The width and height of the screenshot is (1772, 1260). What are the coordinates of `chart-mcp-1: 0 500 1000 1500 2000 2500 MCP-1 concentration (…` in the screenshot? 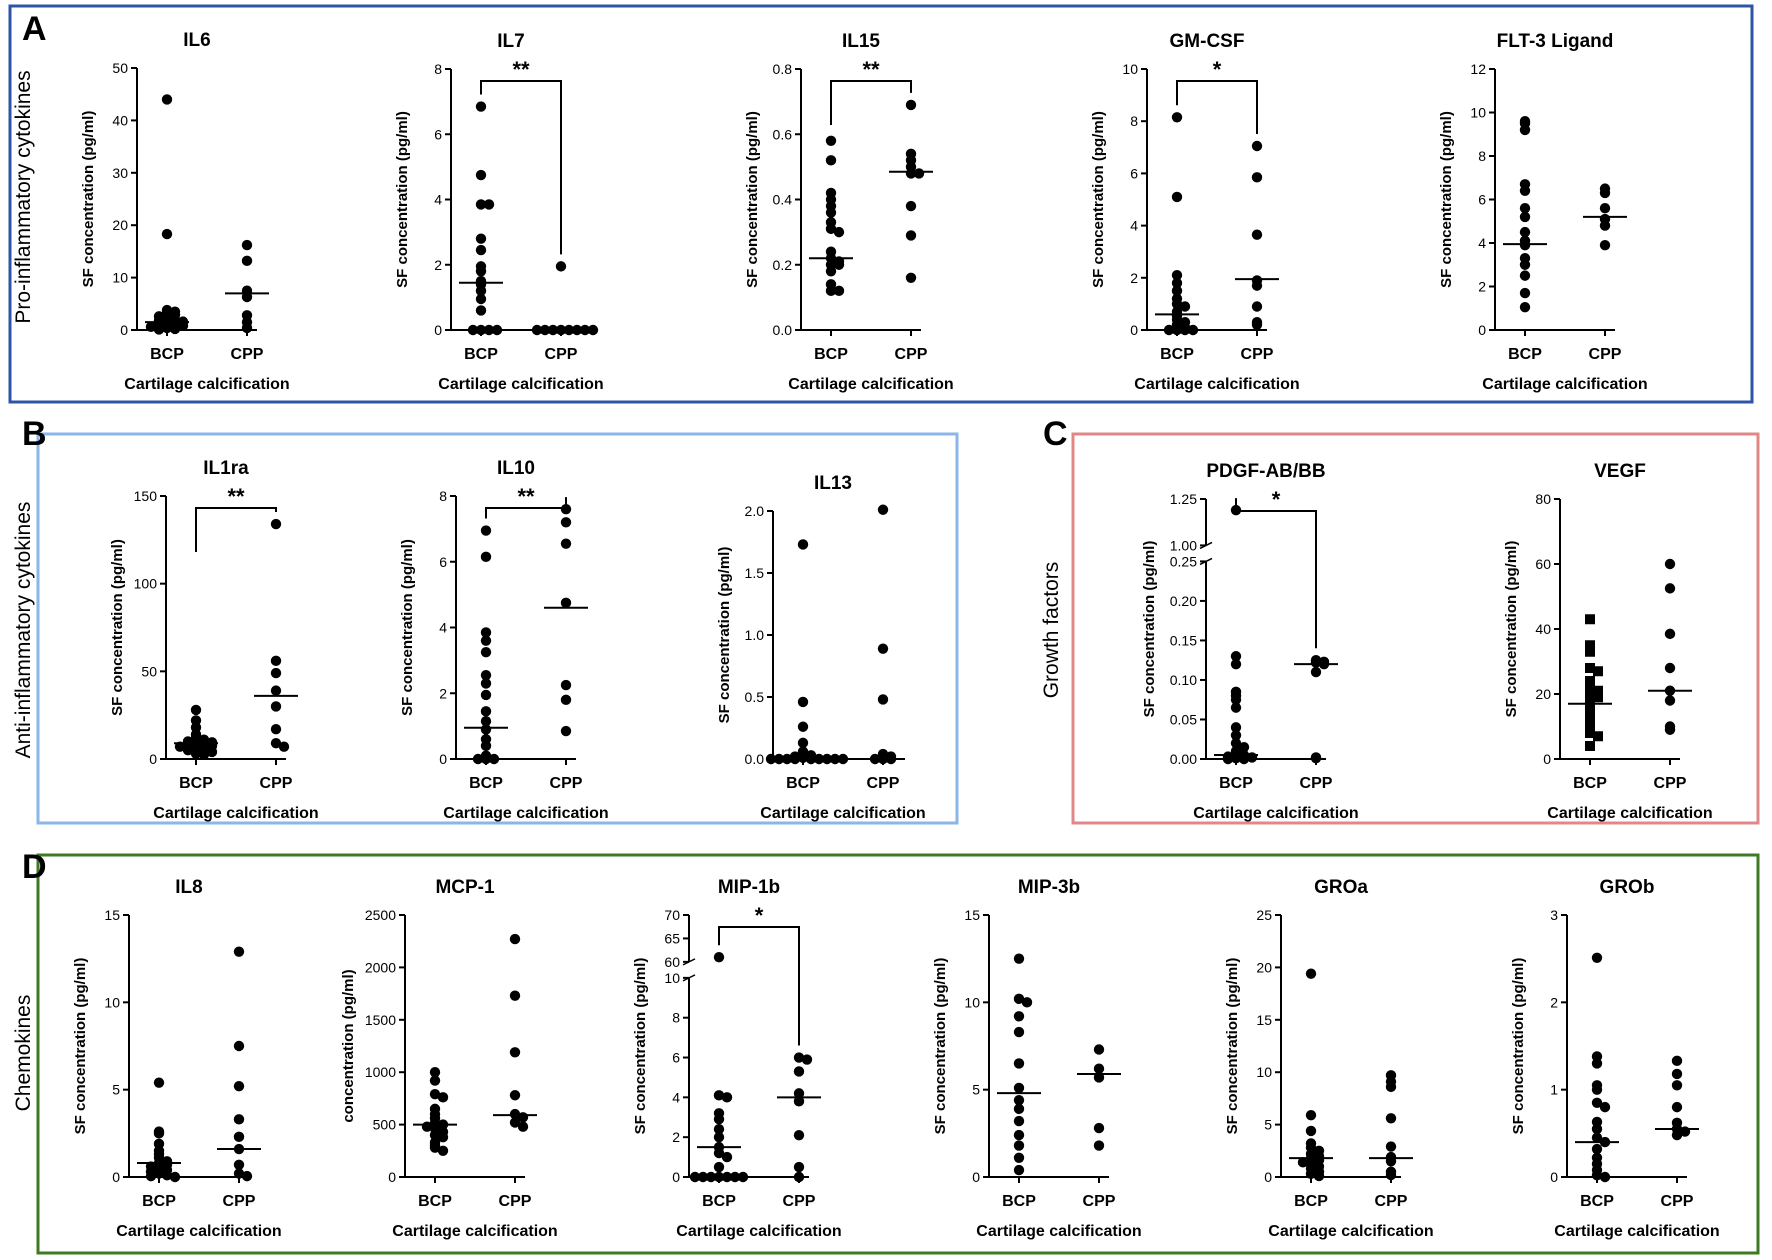 It's located at (449, 1058).